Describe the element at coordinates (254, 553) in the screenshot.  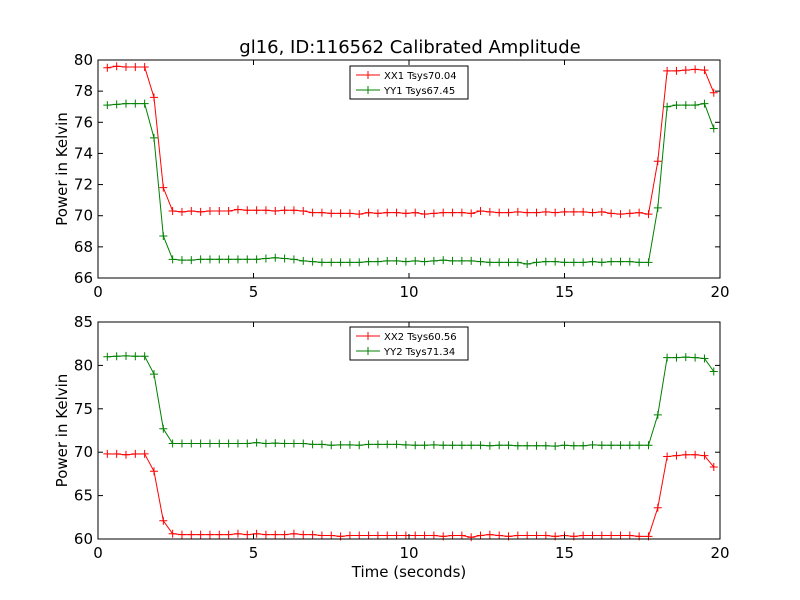
I see `x-tick-label: 5` at that location.